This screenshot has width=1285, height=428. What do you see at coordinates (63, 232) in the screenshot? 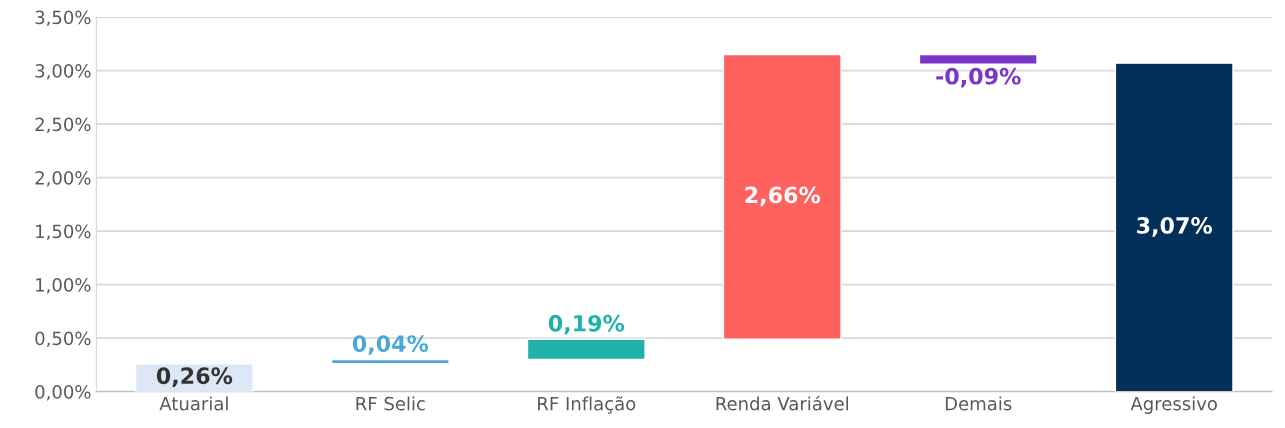
I see `y-tick-label: 1,50%` at bounding box center [63, 232].